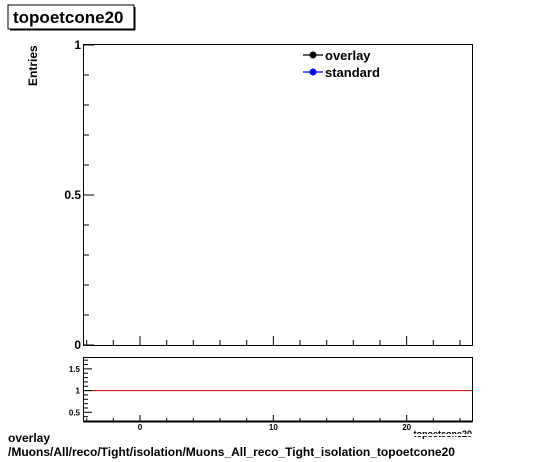  I want to click on legend-standard-label: standard, so click(352, 72).